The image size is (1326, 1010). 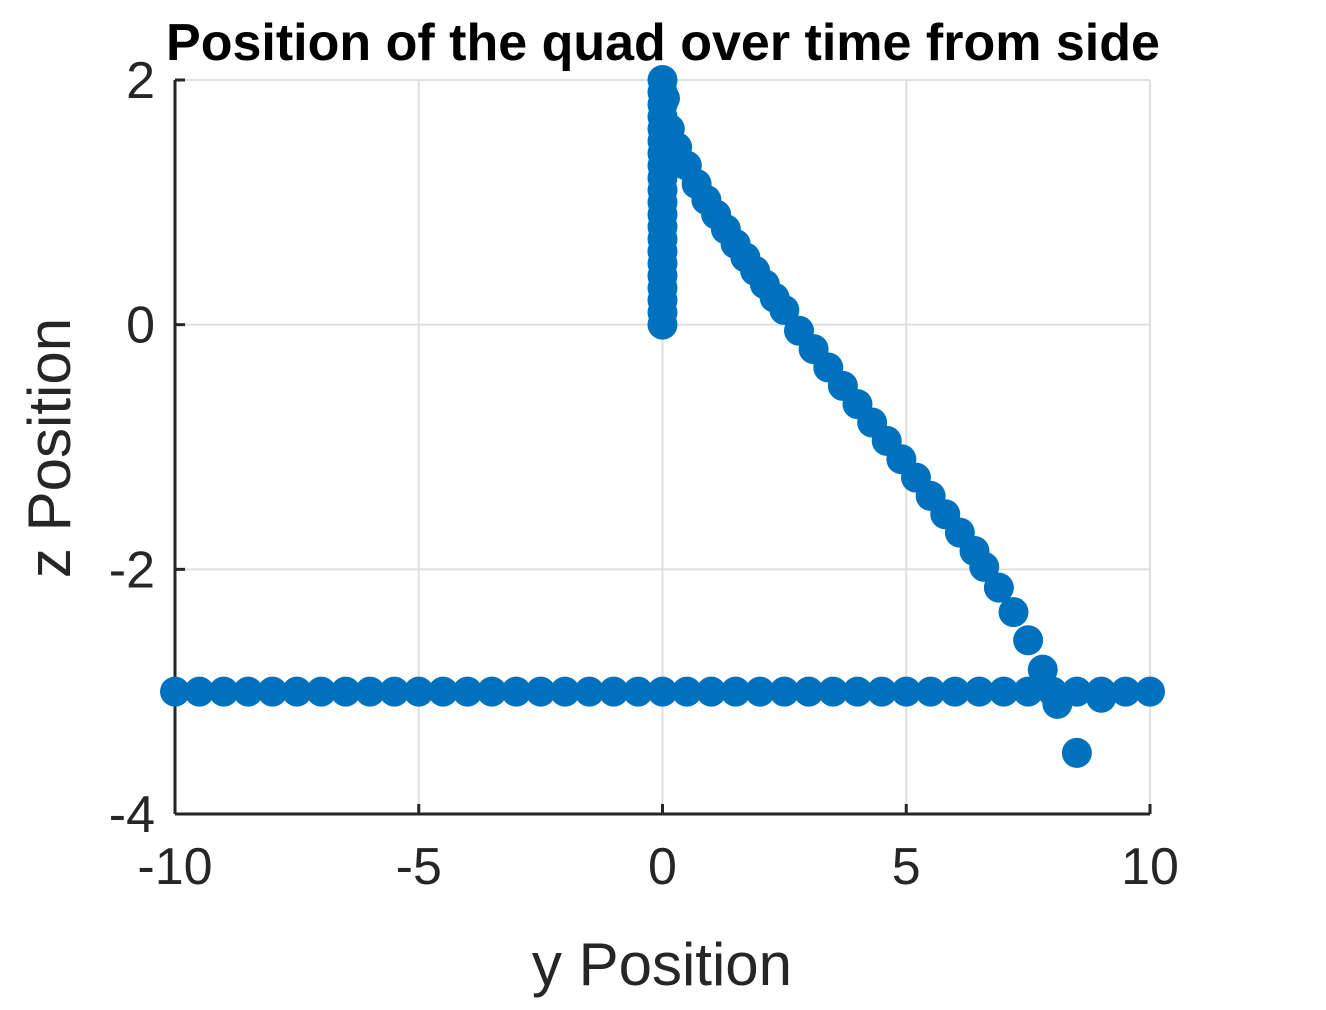 I want to click on y-tick-label: 2, so click(x=140, y=81).